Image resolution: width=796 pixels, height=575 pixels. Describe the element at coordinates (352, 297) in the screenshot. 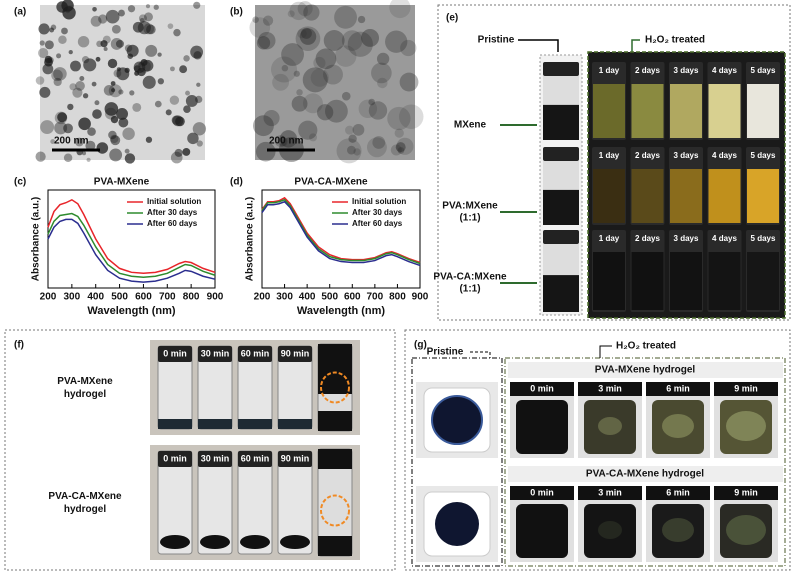

I see `x-tick-label: 600` at that location.